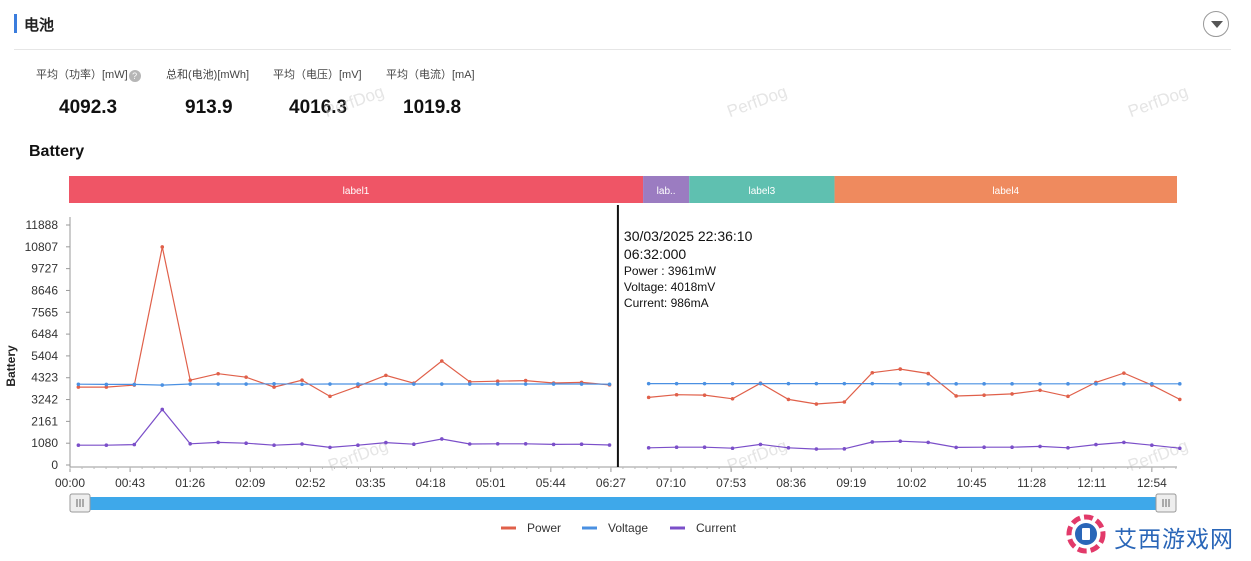 This screenshot has width=1251, height=561. What do you see at coordinates (70, 483) in the screenshot?
I see `x-tick-label: 00:00` at bounding box center [70, 483].